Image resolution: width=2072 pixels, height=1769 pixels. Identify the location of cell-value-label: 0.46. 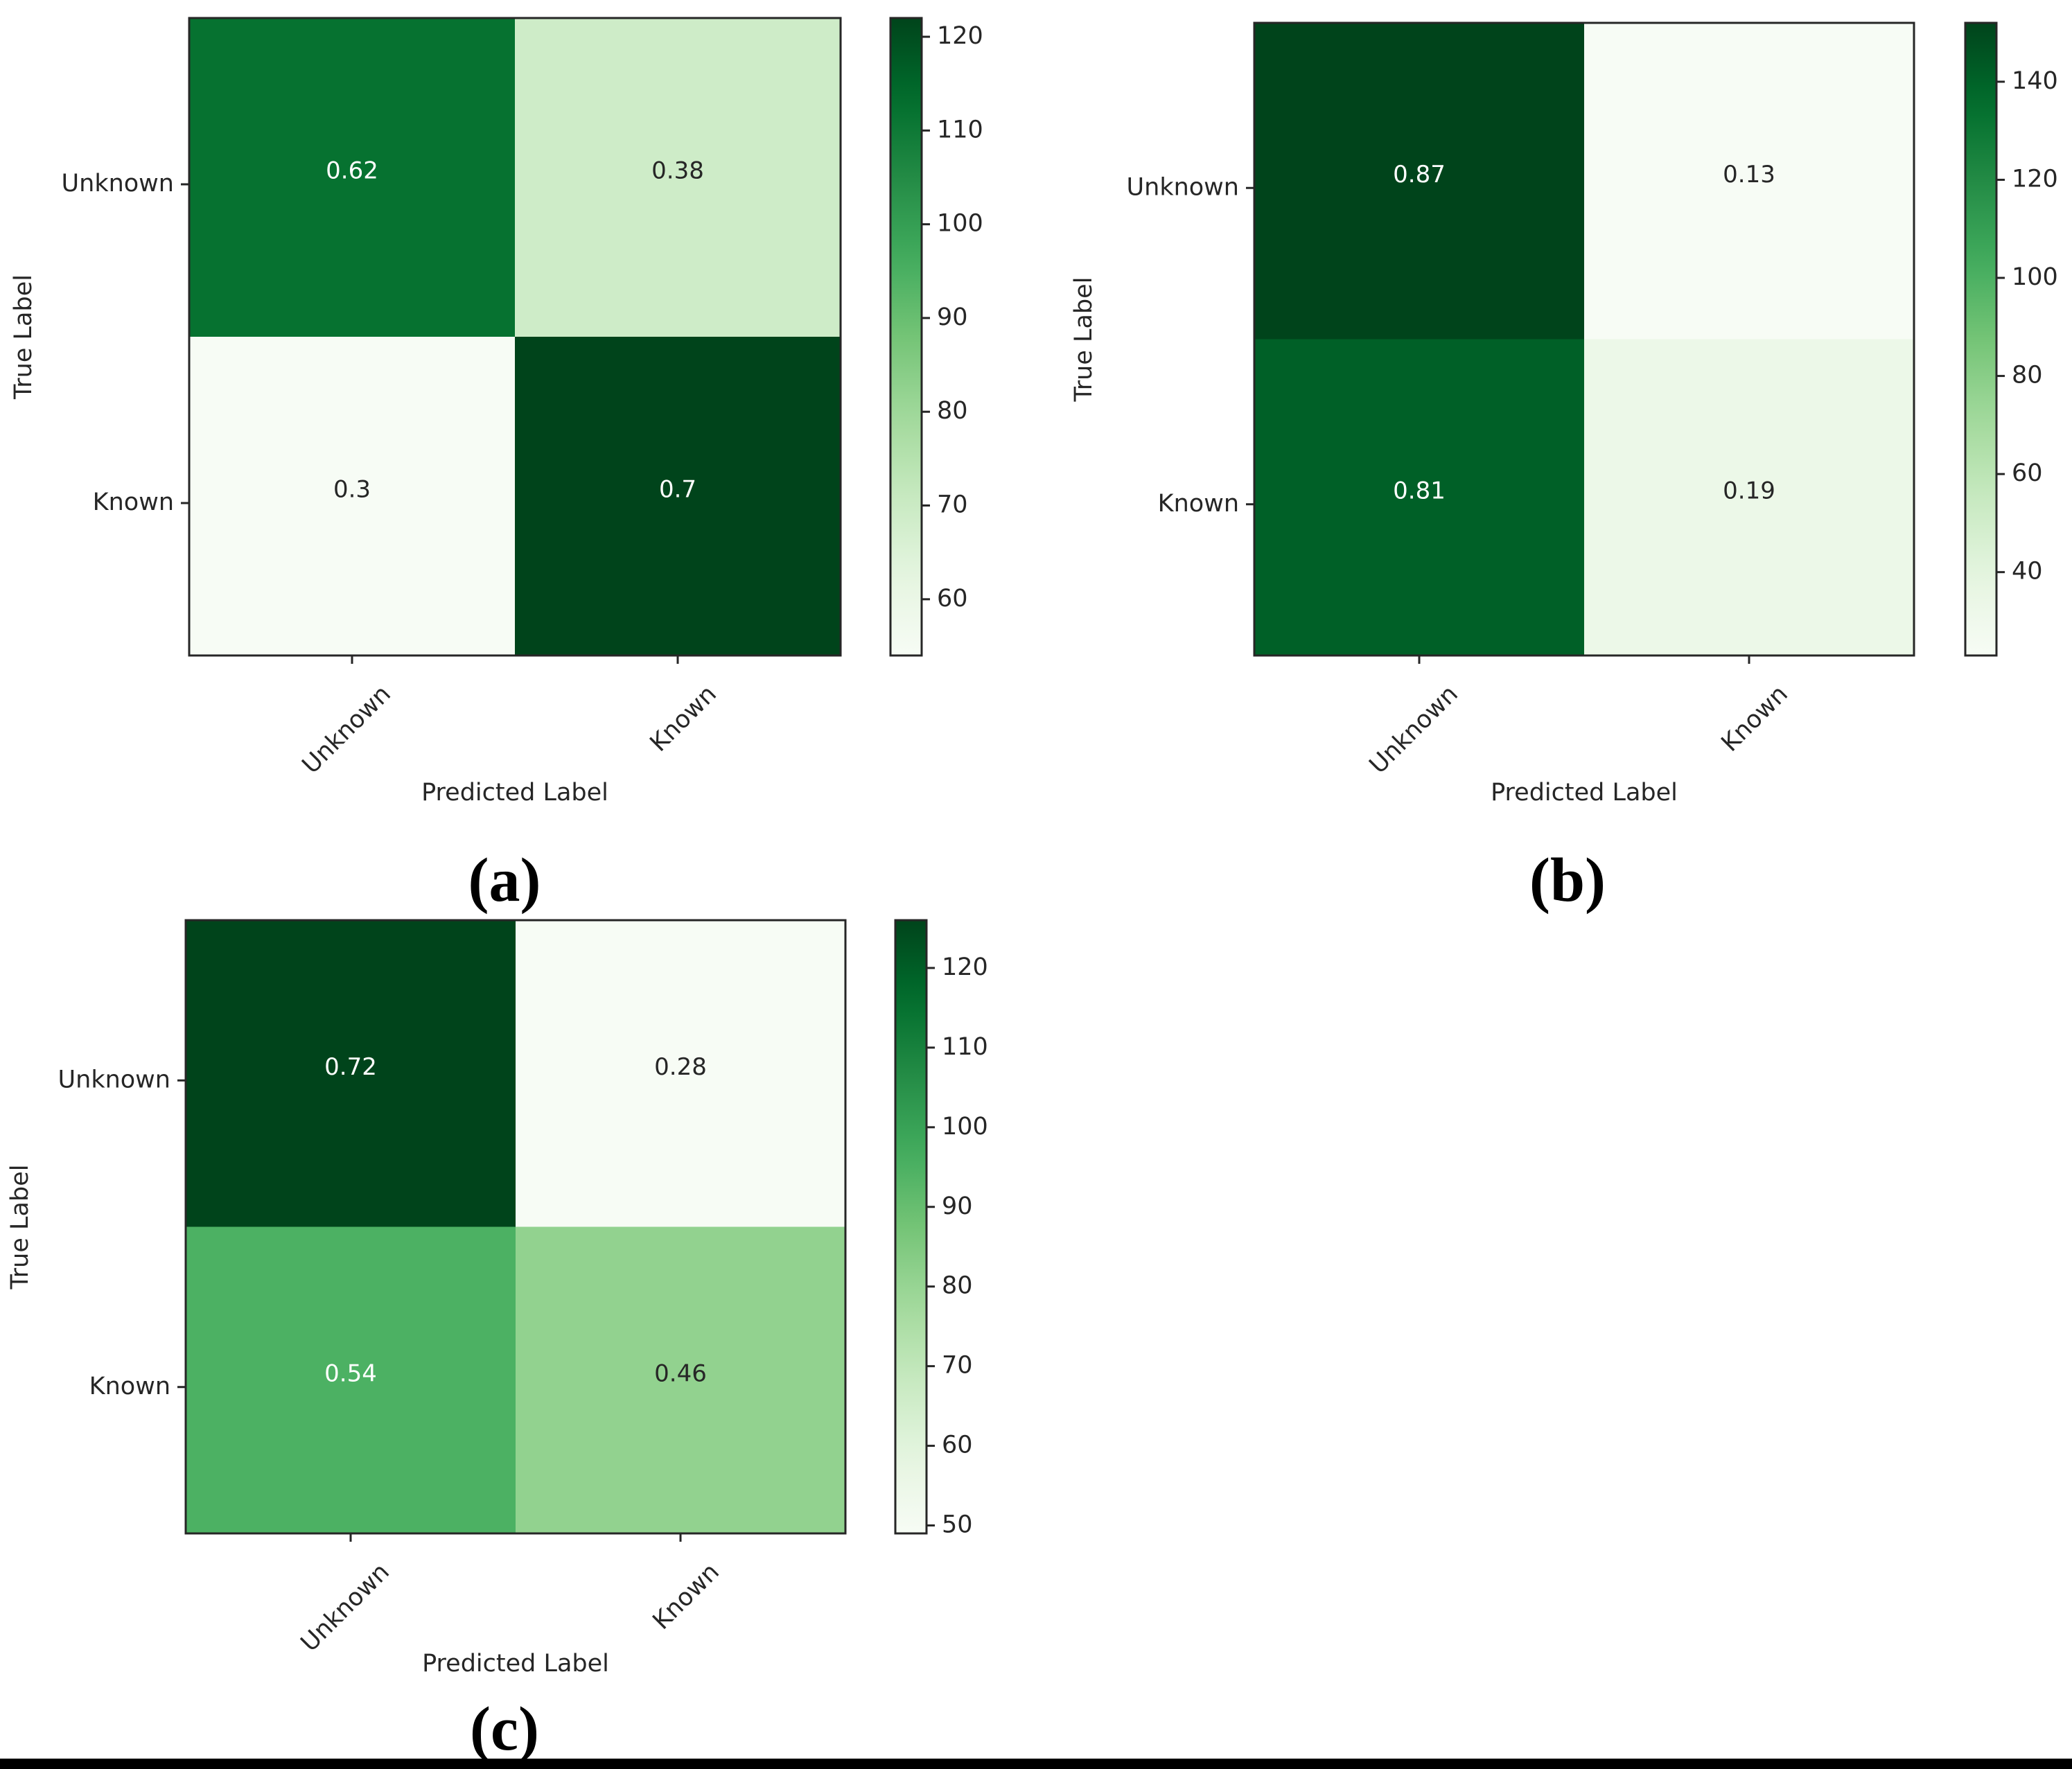
(680, 1373).